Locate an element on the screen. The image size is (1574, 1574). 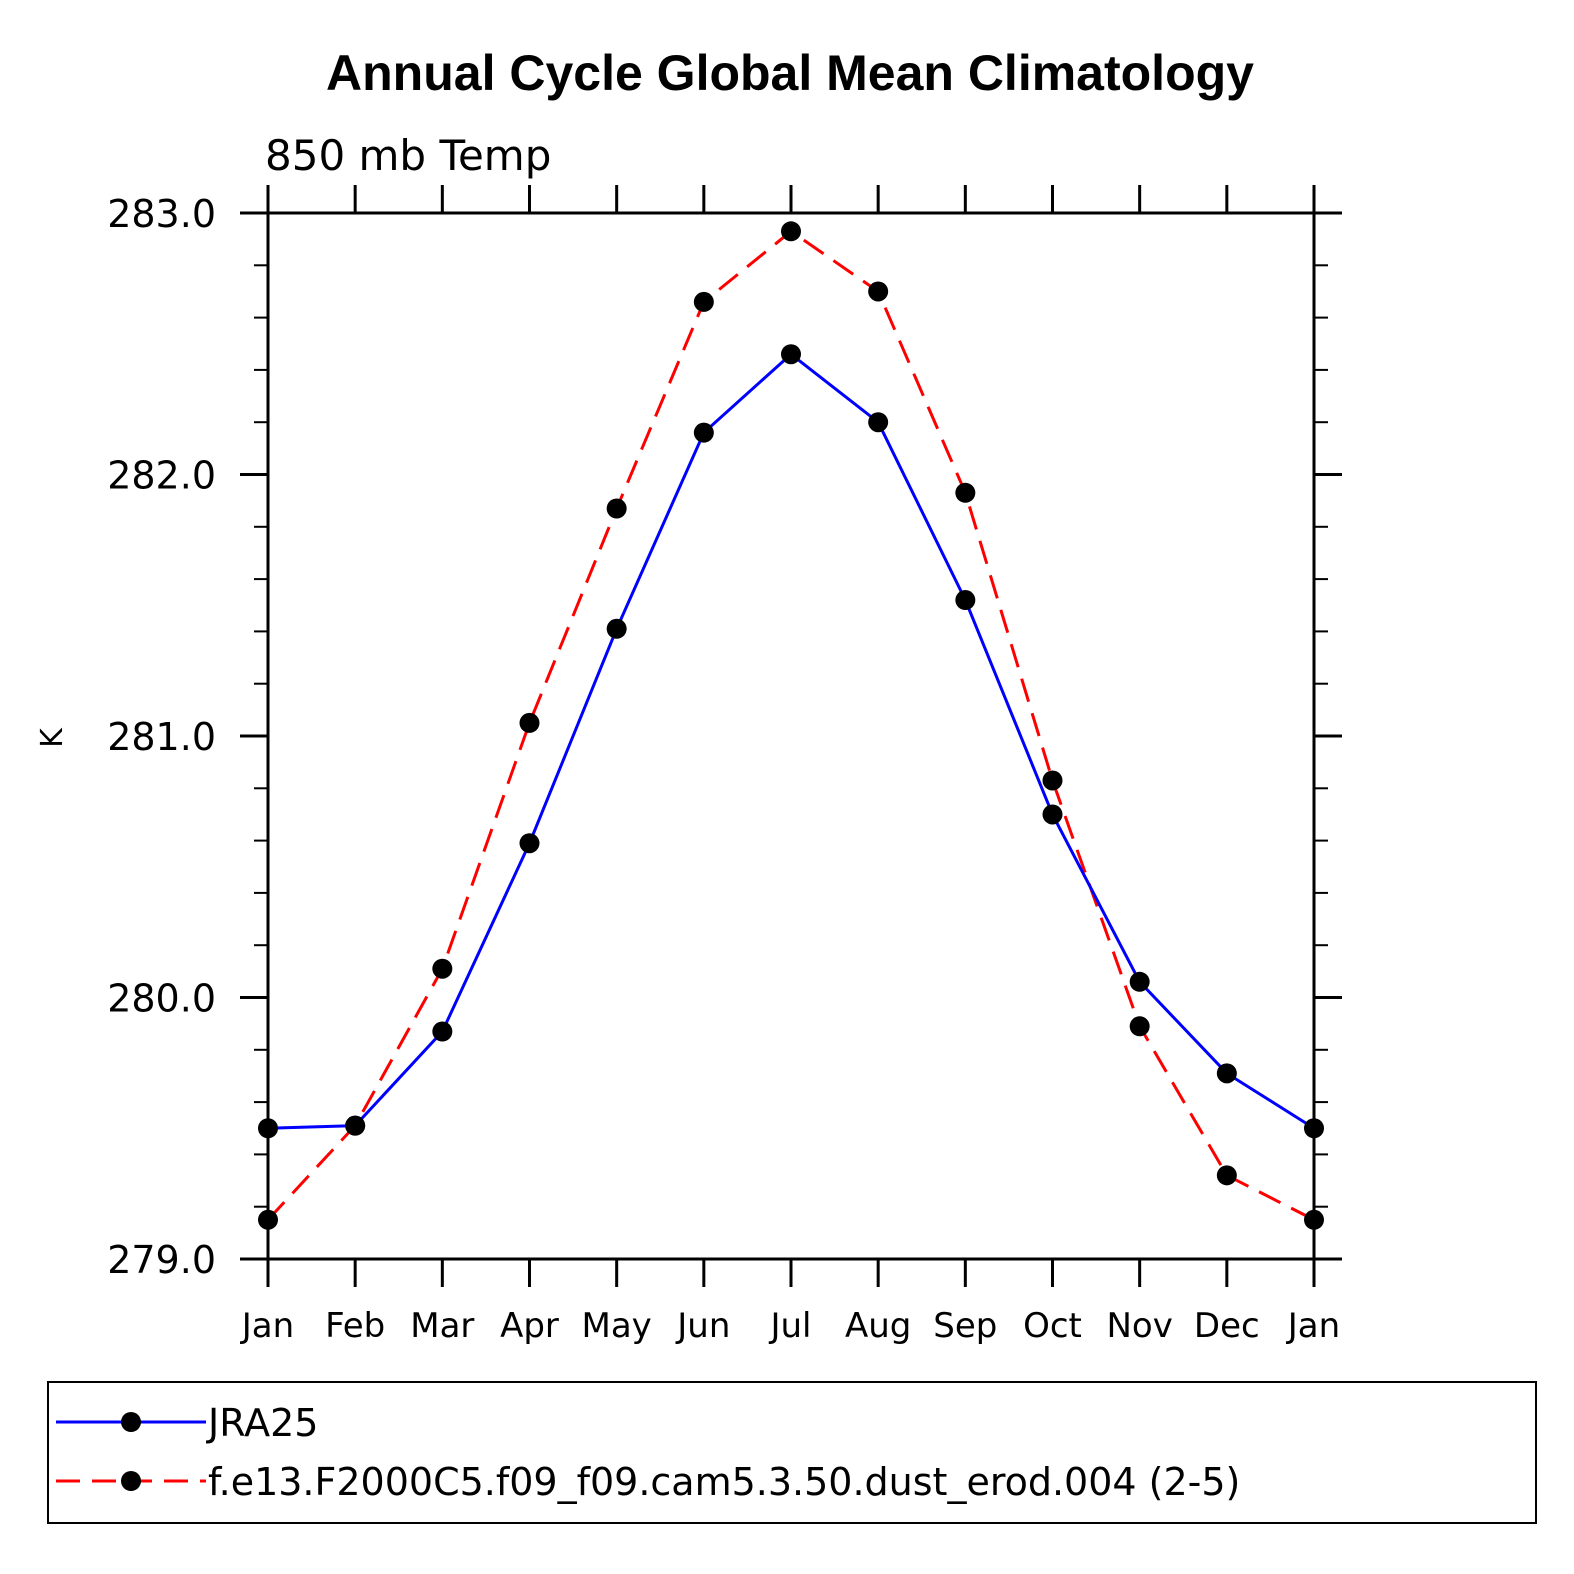
x-tick-label: Mar is located at coordinates (442, 1326).